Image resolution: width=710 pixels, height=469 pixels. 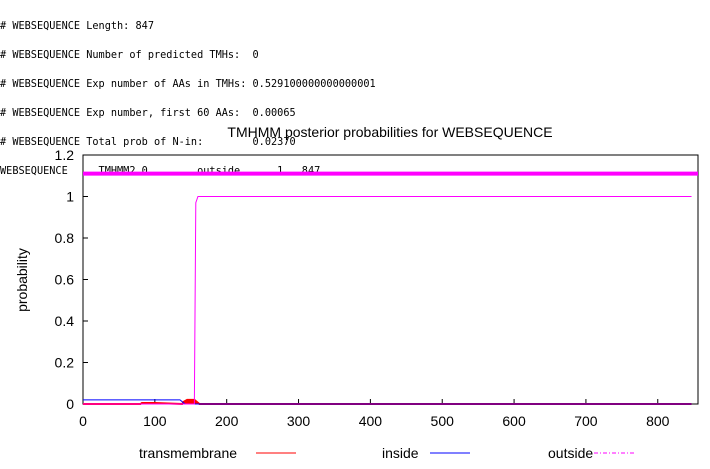 I want to click on y-tick-label: 1, so click(x=70, y=197).